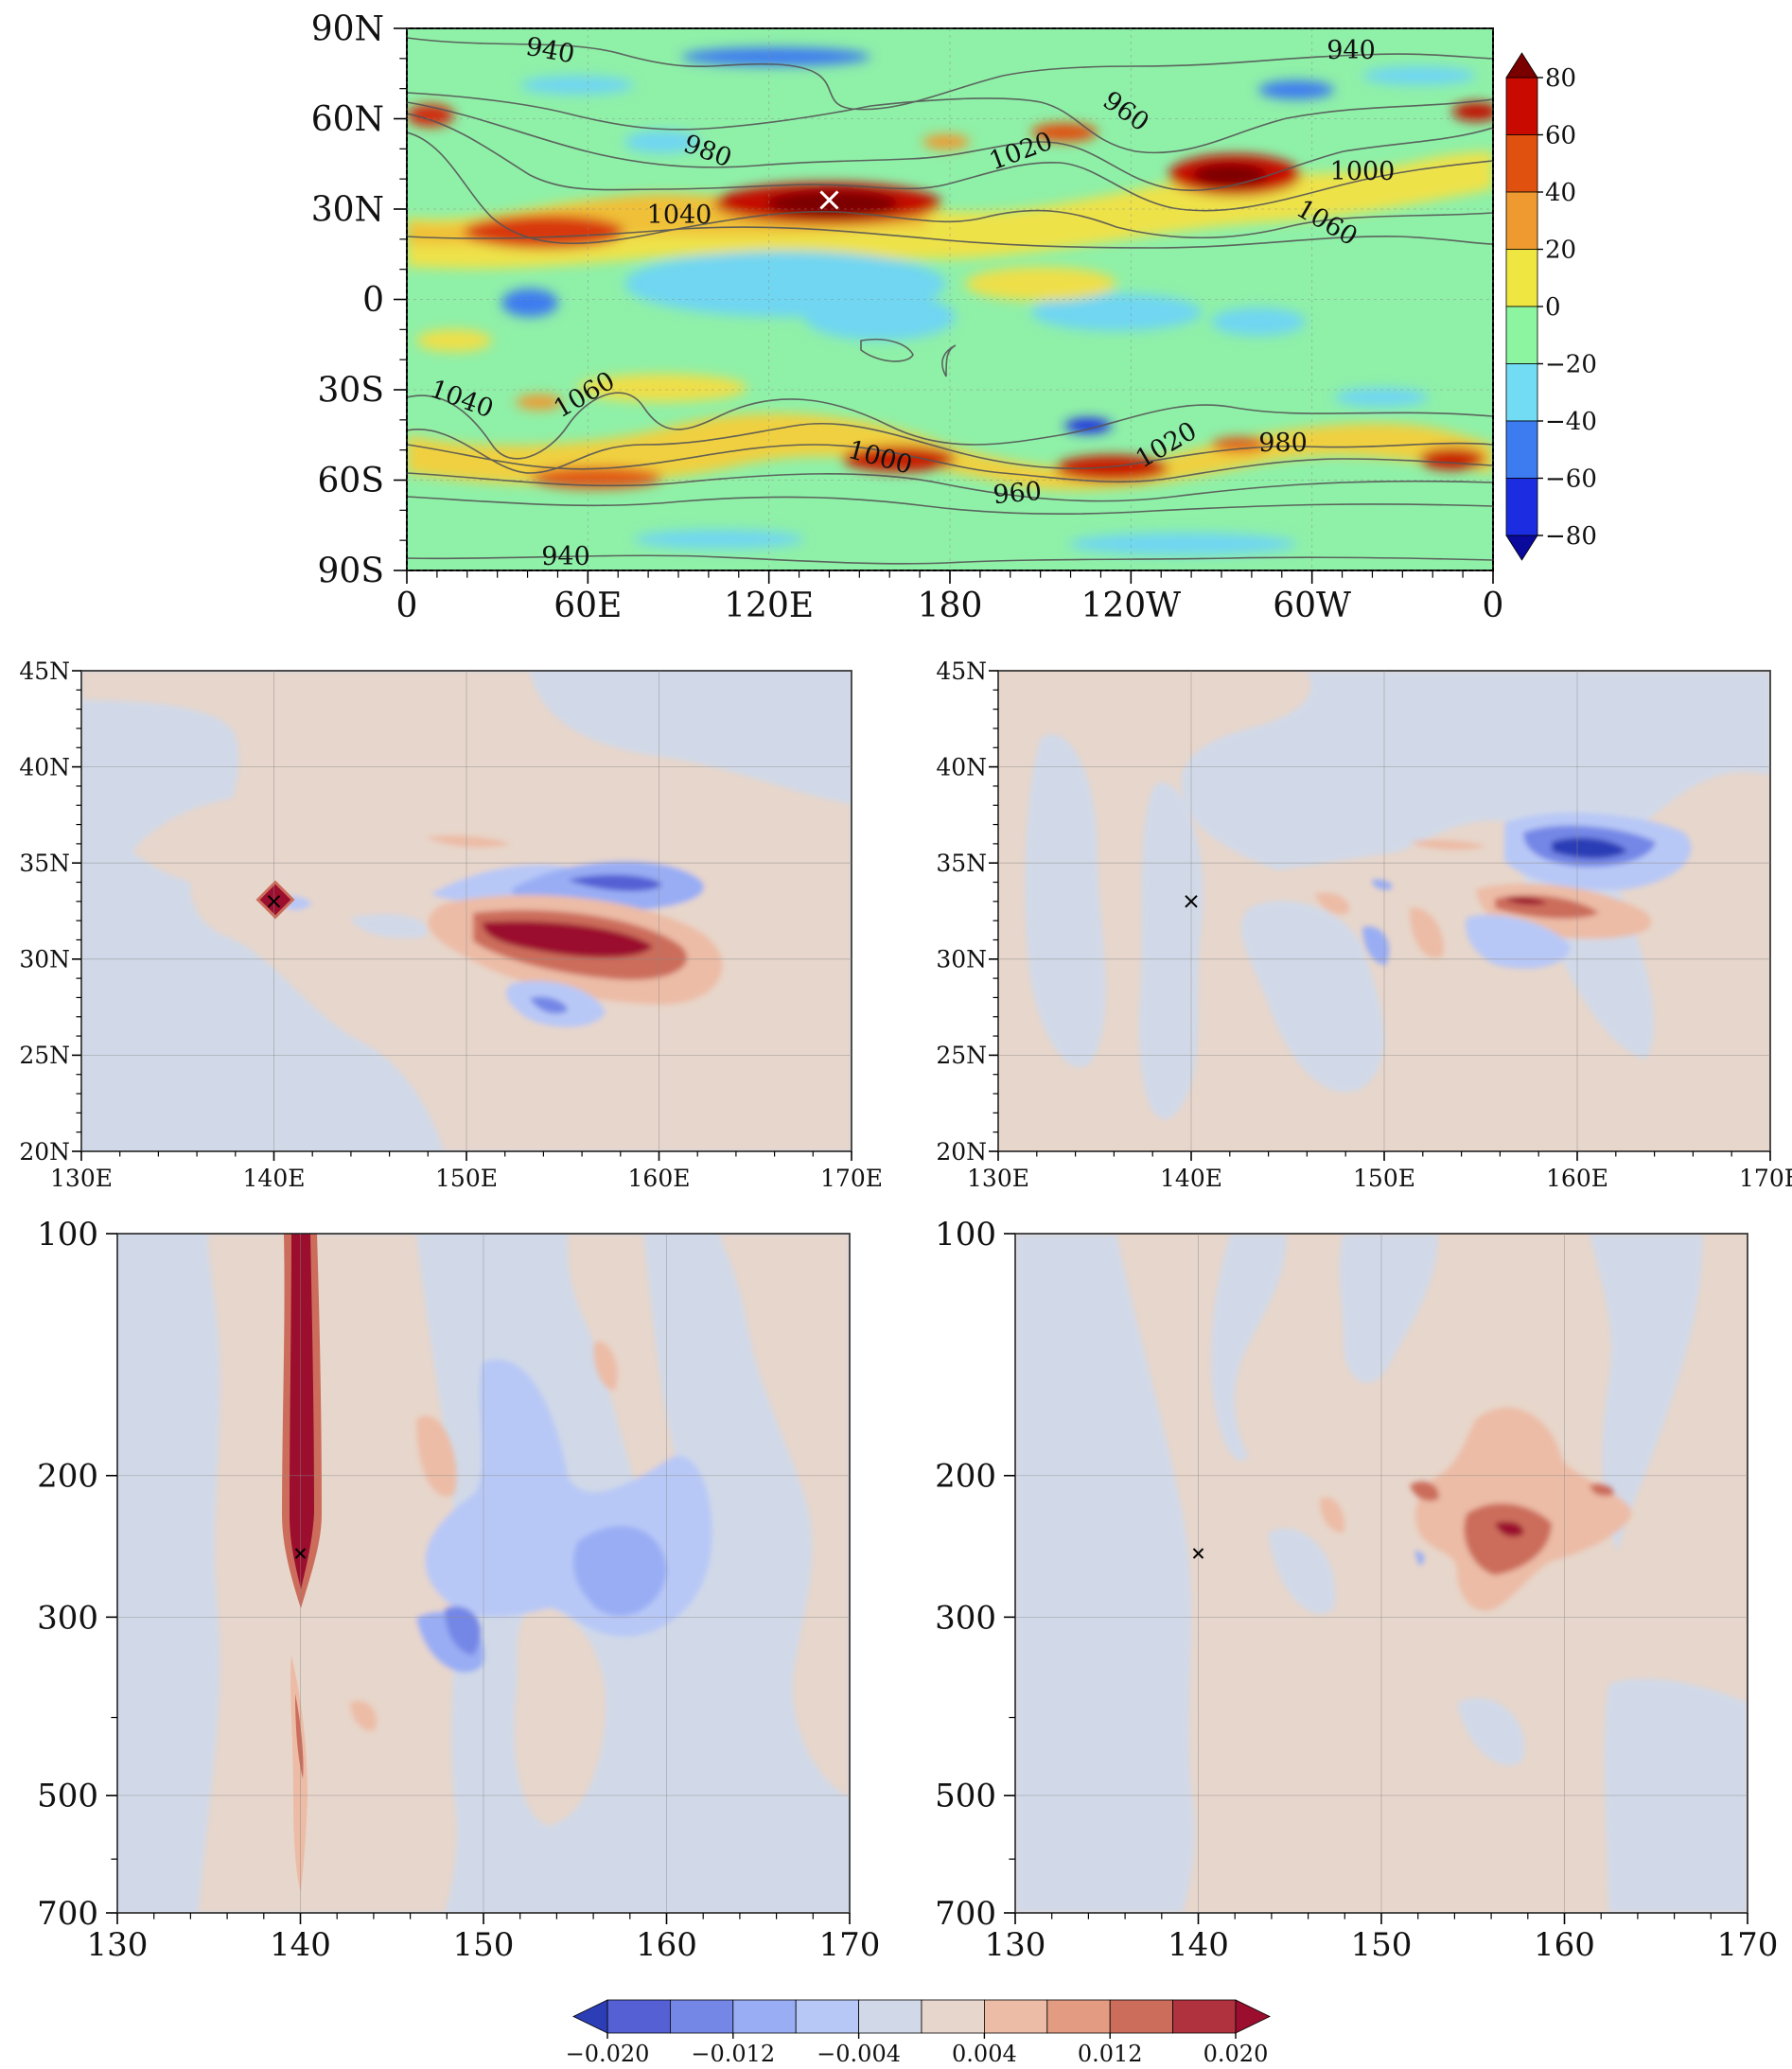 The image size is (1792, 2069). I want to click on map-right-panel: 130E 140E 150E 160E 170E 45N 40N 35N 30N 25N 20N, so click(1364, 925).